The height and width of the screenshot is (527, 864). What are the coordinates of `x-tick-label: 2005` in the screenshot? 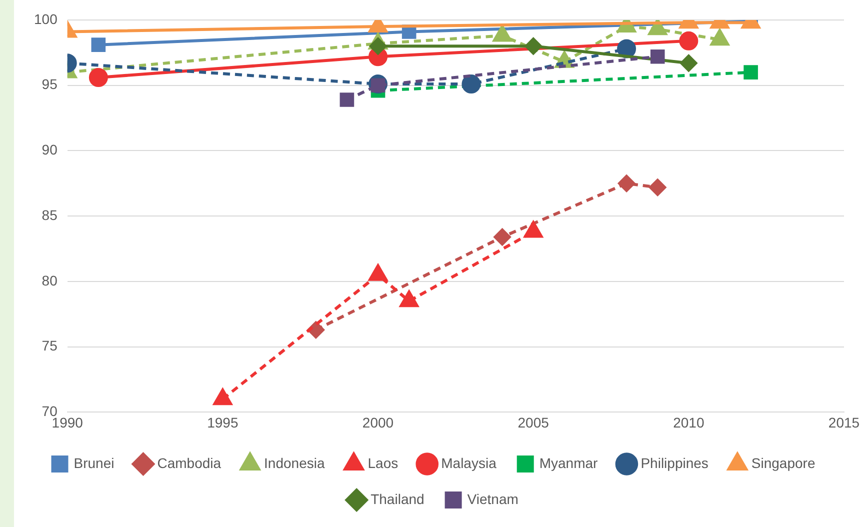 It's located at (534, 422).